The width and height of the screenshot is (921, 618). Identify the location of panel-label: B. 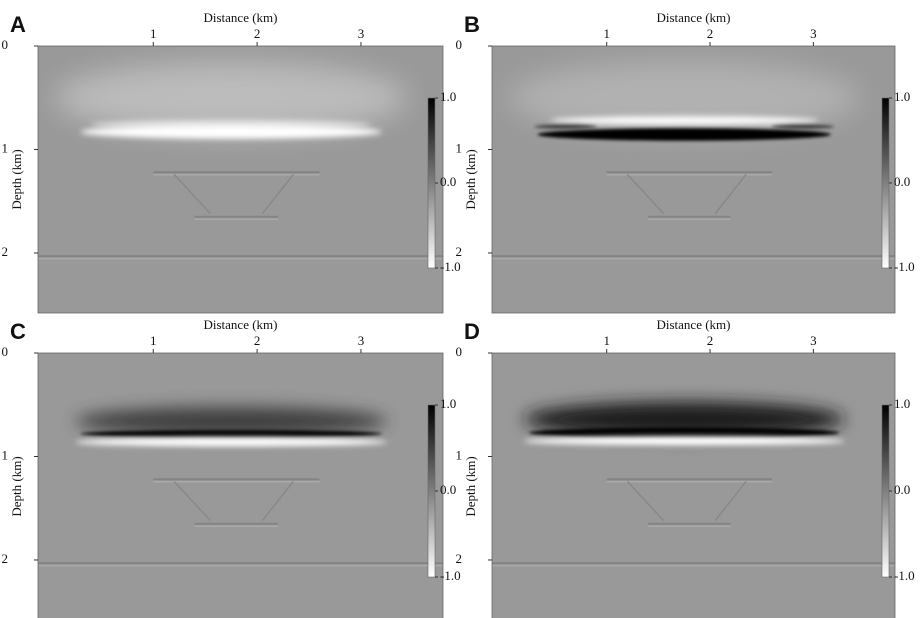
(472, 24).